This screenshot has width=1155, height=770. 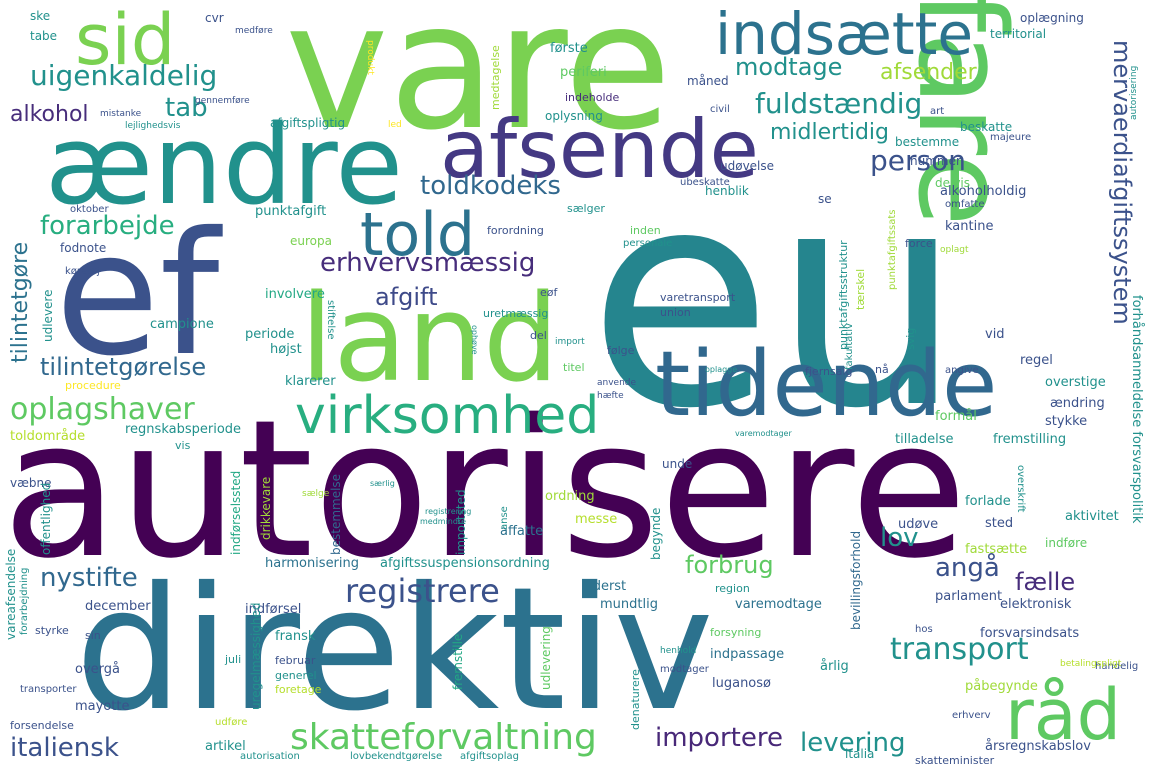 I want to click on word: afsender, so click(x=928, y=72).